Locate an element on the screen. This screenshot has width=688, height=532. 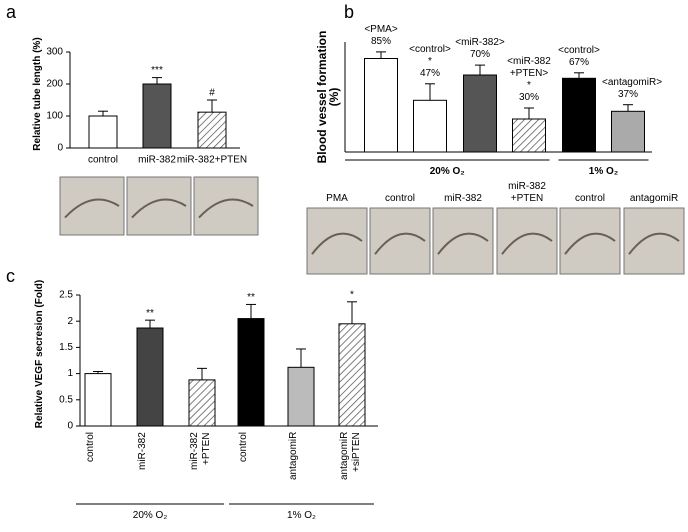
y-tick-label: 1.5 is located at coordinates (66, 347).